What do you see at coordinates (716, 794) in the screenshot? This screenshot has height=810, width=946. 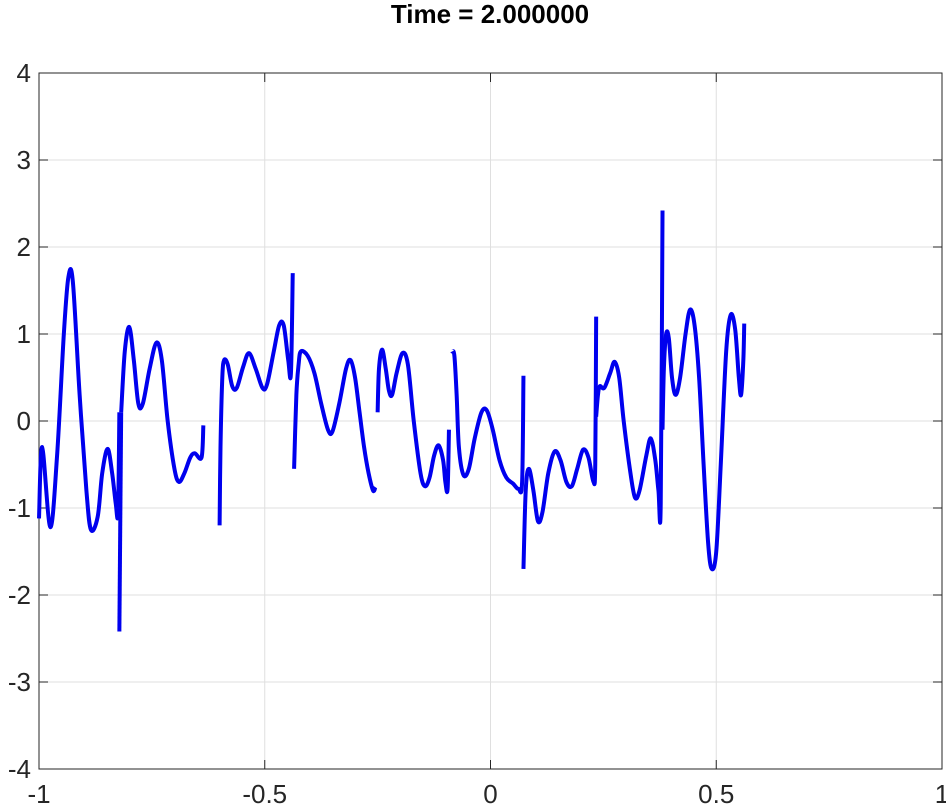 I see `x-tick-label: 0.5` at bounding box center [716, 794].